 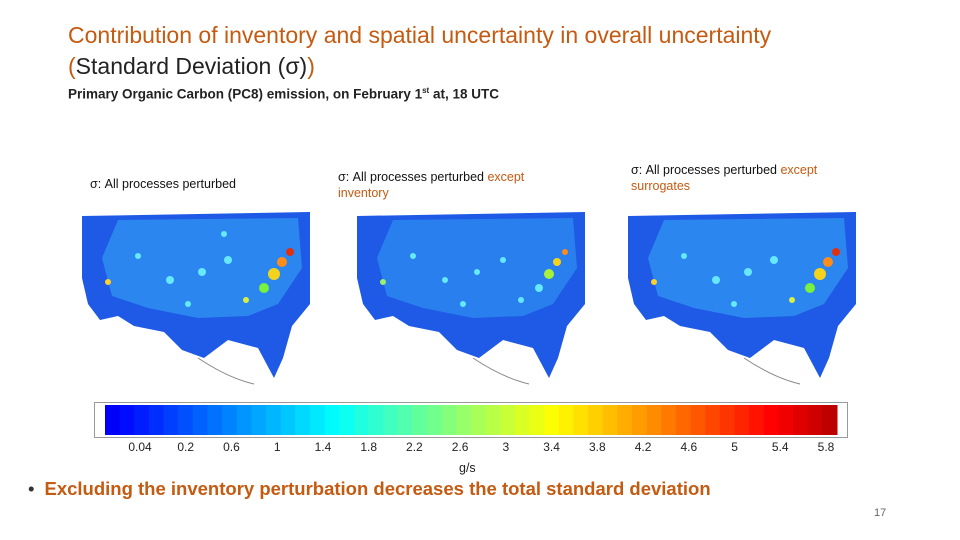 I want to click on map-2-hotspots, so click(x=474, y=278).